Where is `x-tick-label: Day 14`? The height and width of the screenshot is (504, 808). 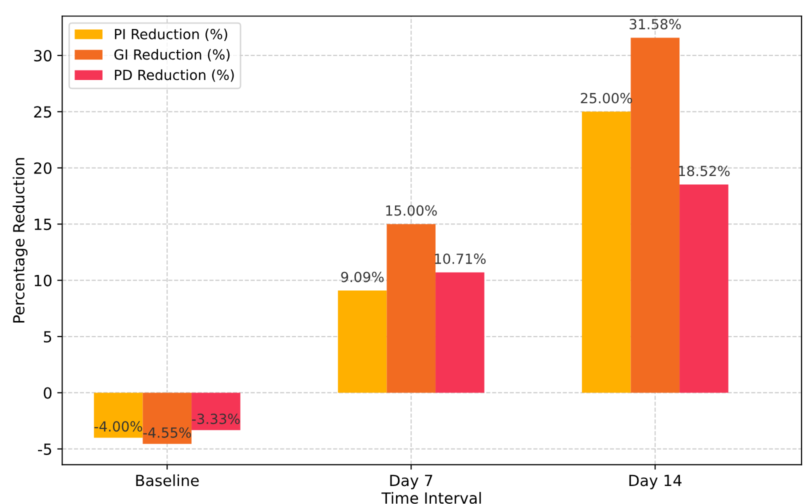
x-tick-label: Day 14 is located at coordinates (655, 482).